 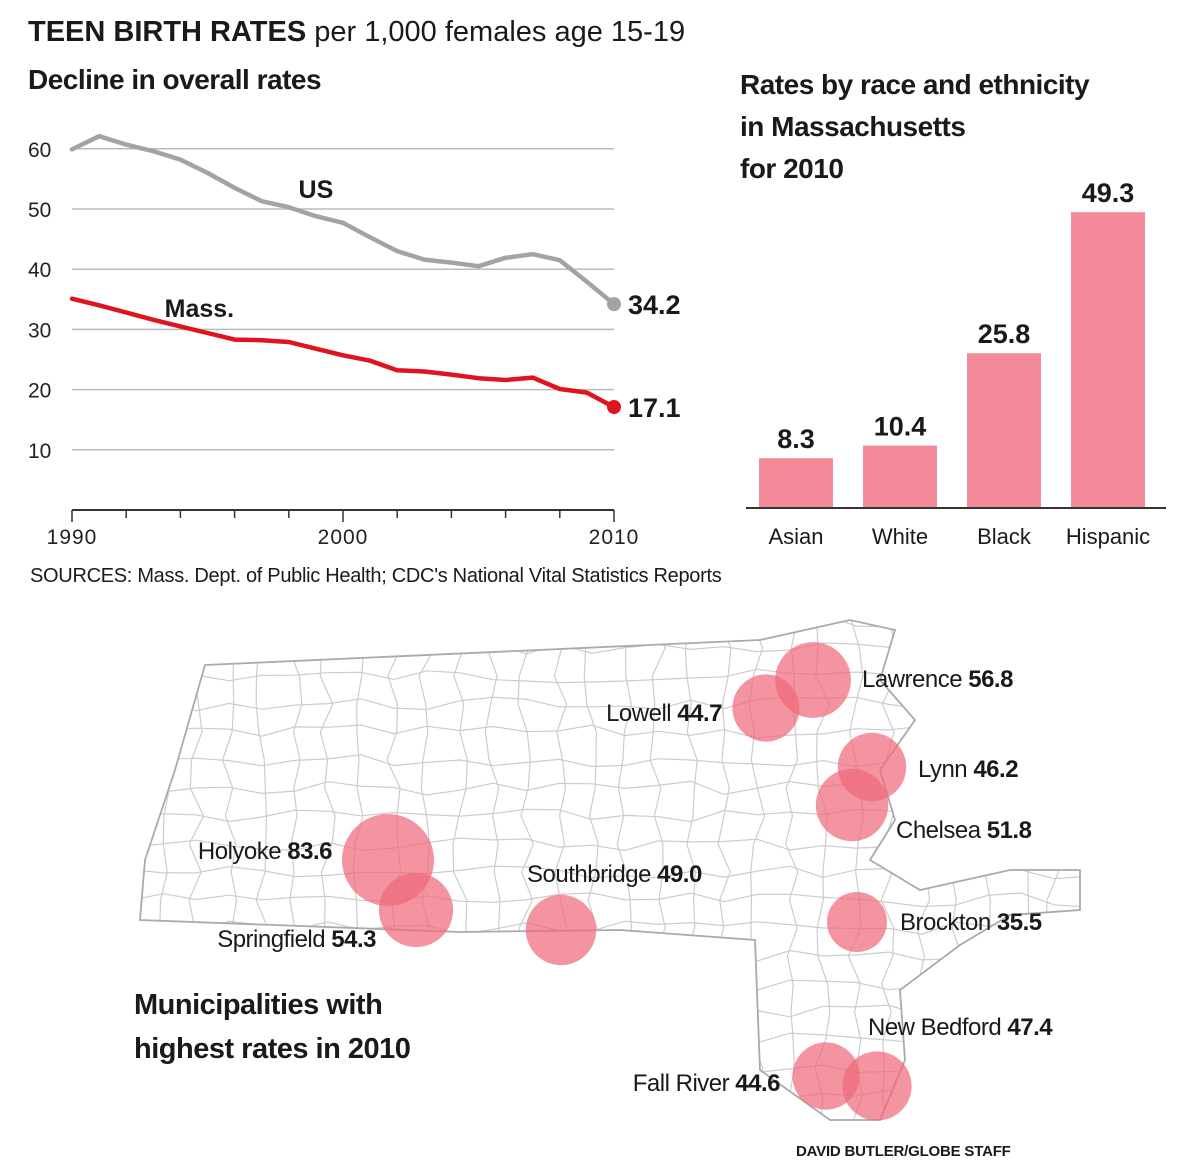 What do you see at coordinates (796, 439) in the screenshot?
I see `bar-value-label: 8.3` at bounding box center [796, 439].